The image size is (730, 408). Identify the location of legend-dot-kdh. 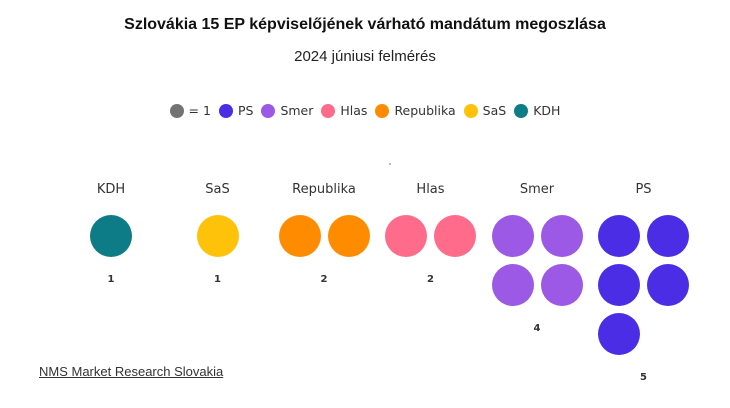
(521, 110).